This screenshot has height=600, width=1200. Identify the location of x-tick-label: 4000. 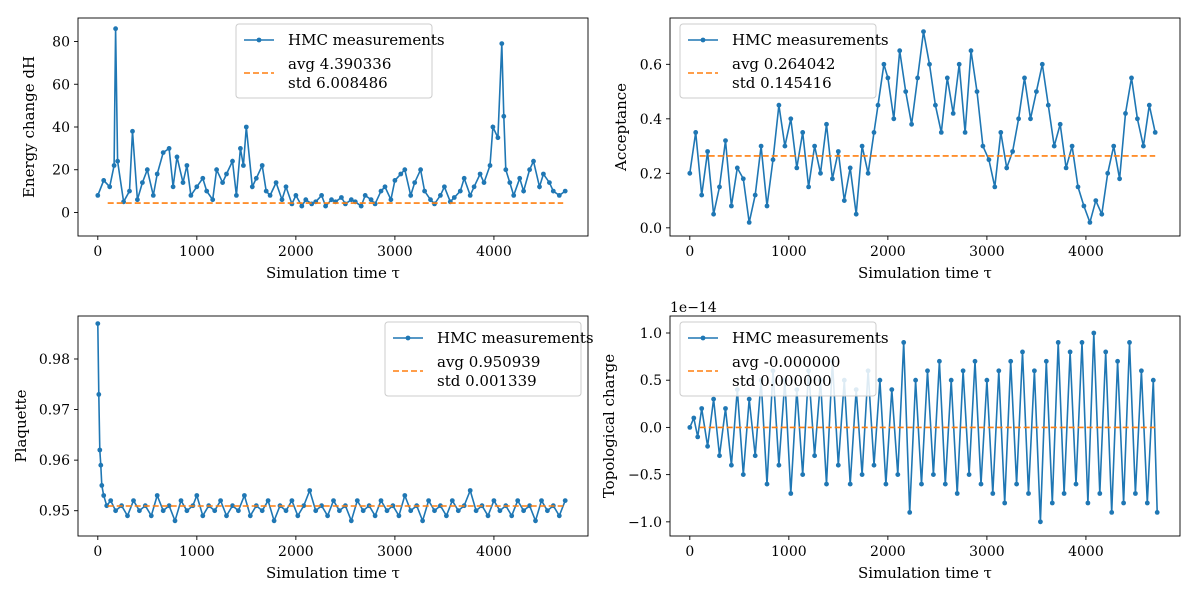
(1086, 252).